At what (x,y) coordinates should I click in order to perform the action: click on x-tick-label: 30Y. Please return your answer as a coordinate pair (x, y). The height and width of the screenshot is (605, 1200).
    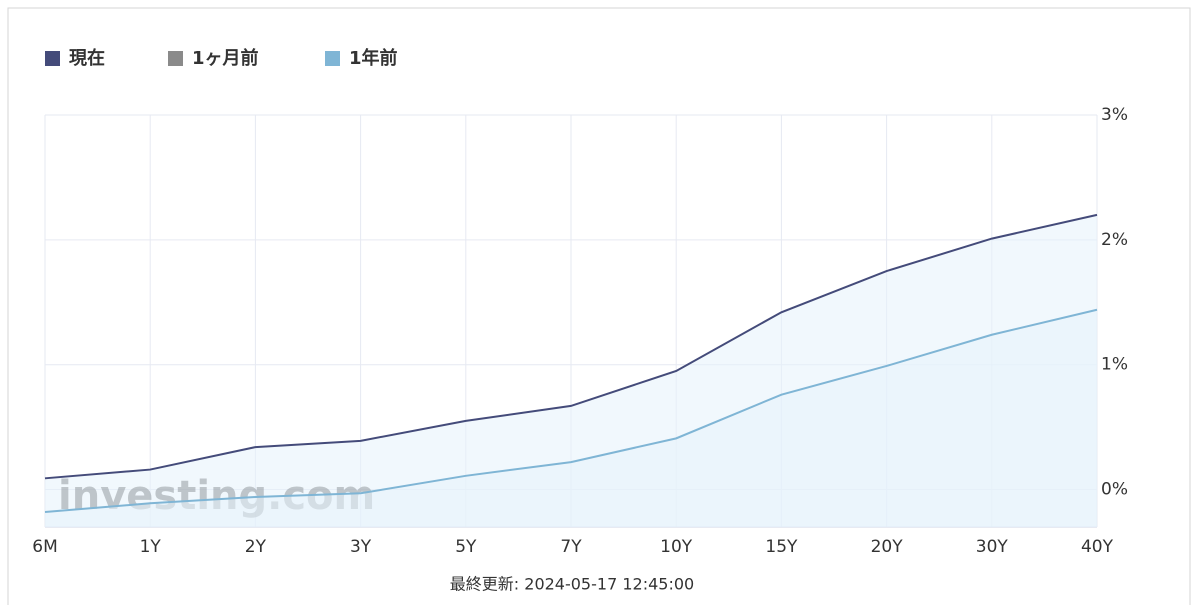
    Looking at the image, I should click on (992, 547).